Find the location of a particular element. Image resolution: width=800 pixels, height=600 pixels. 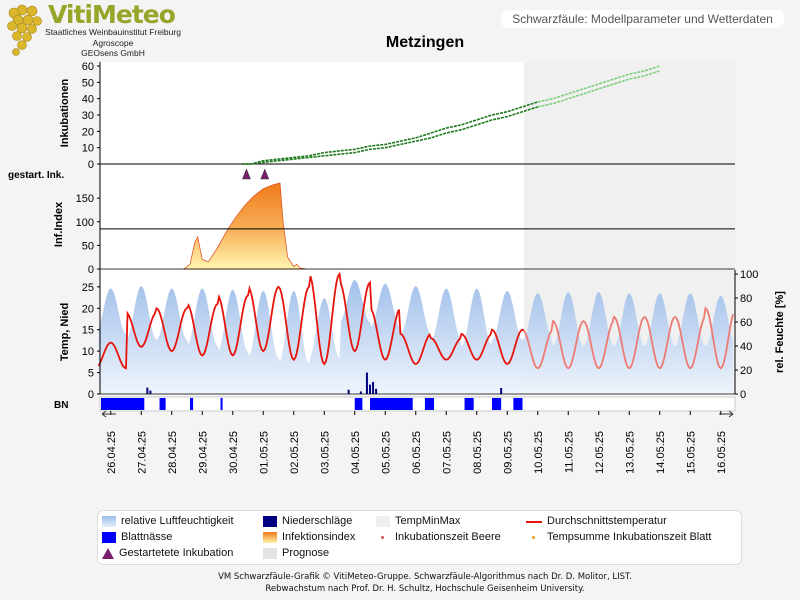

x-tick-label: 07.05.25 is located at coordinates (447, 452).